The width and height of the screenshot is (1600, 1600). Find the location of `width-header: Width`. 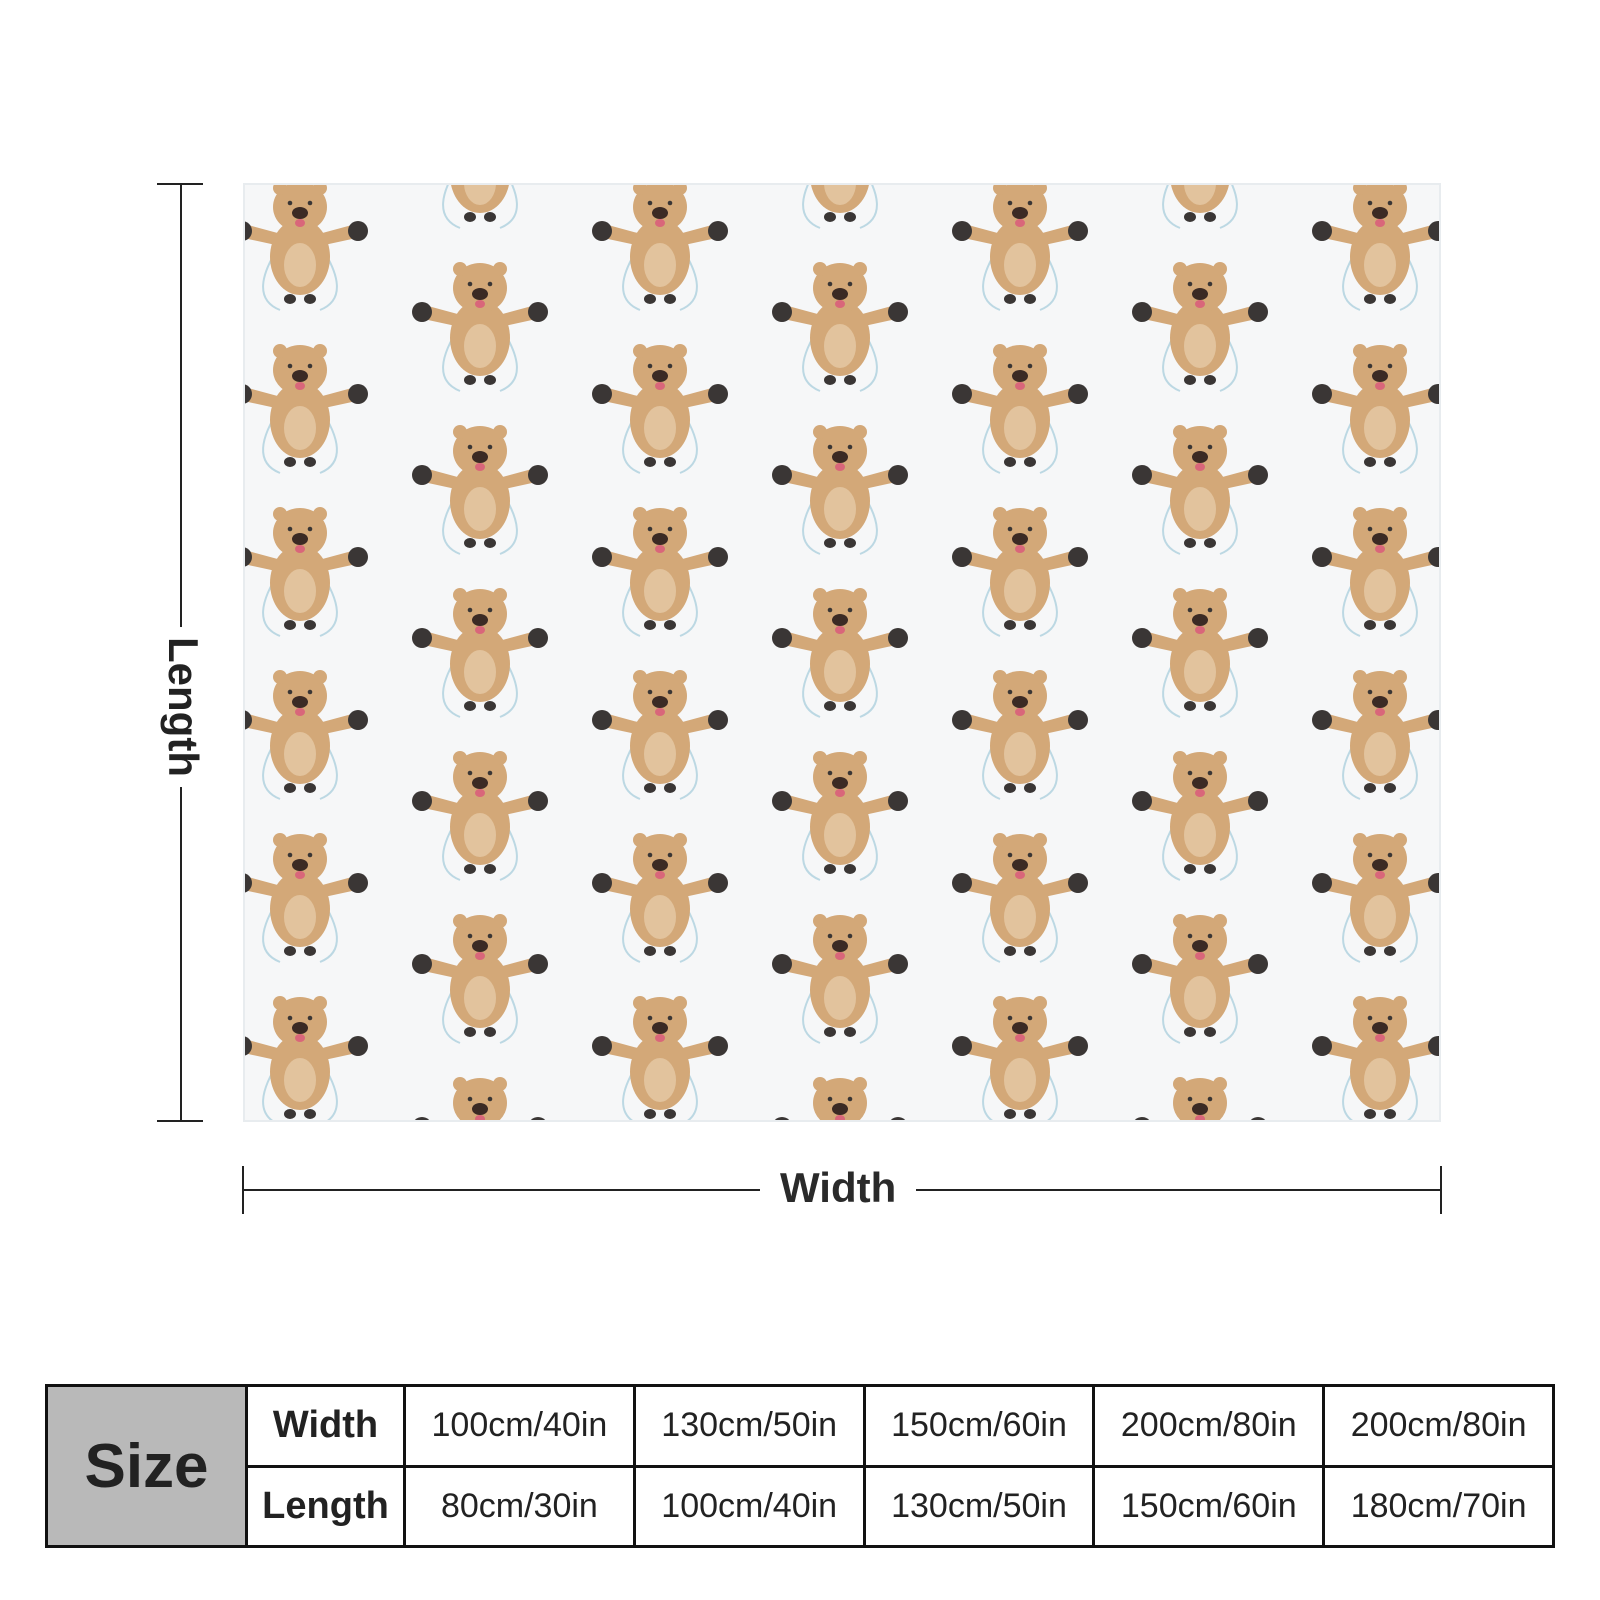

width-header: Width is located at coordinates (325, 1426).